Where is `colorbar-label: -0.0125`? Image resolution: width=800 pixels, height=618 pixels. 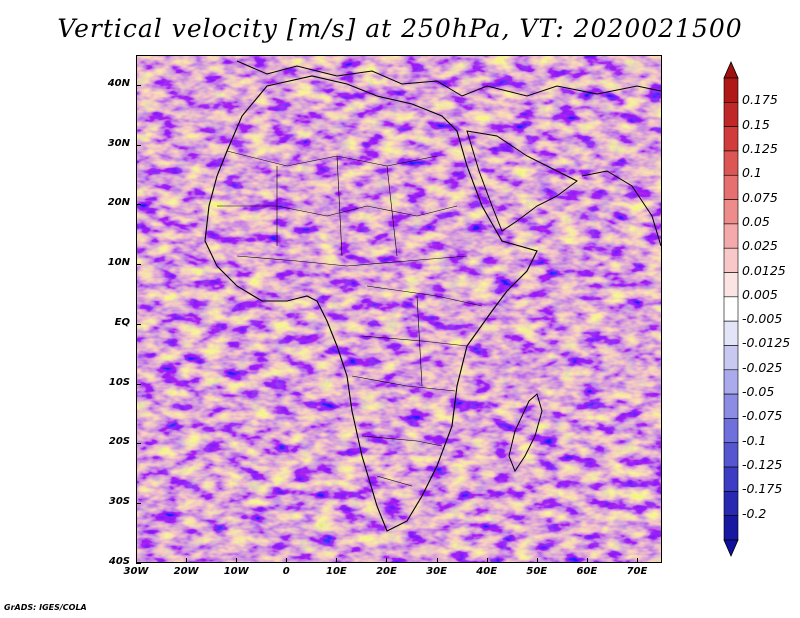 colorbar-label: -0.0125 is located at coordinates (766, 343).